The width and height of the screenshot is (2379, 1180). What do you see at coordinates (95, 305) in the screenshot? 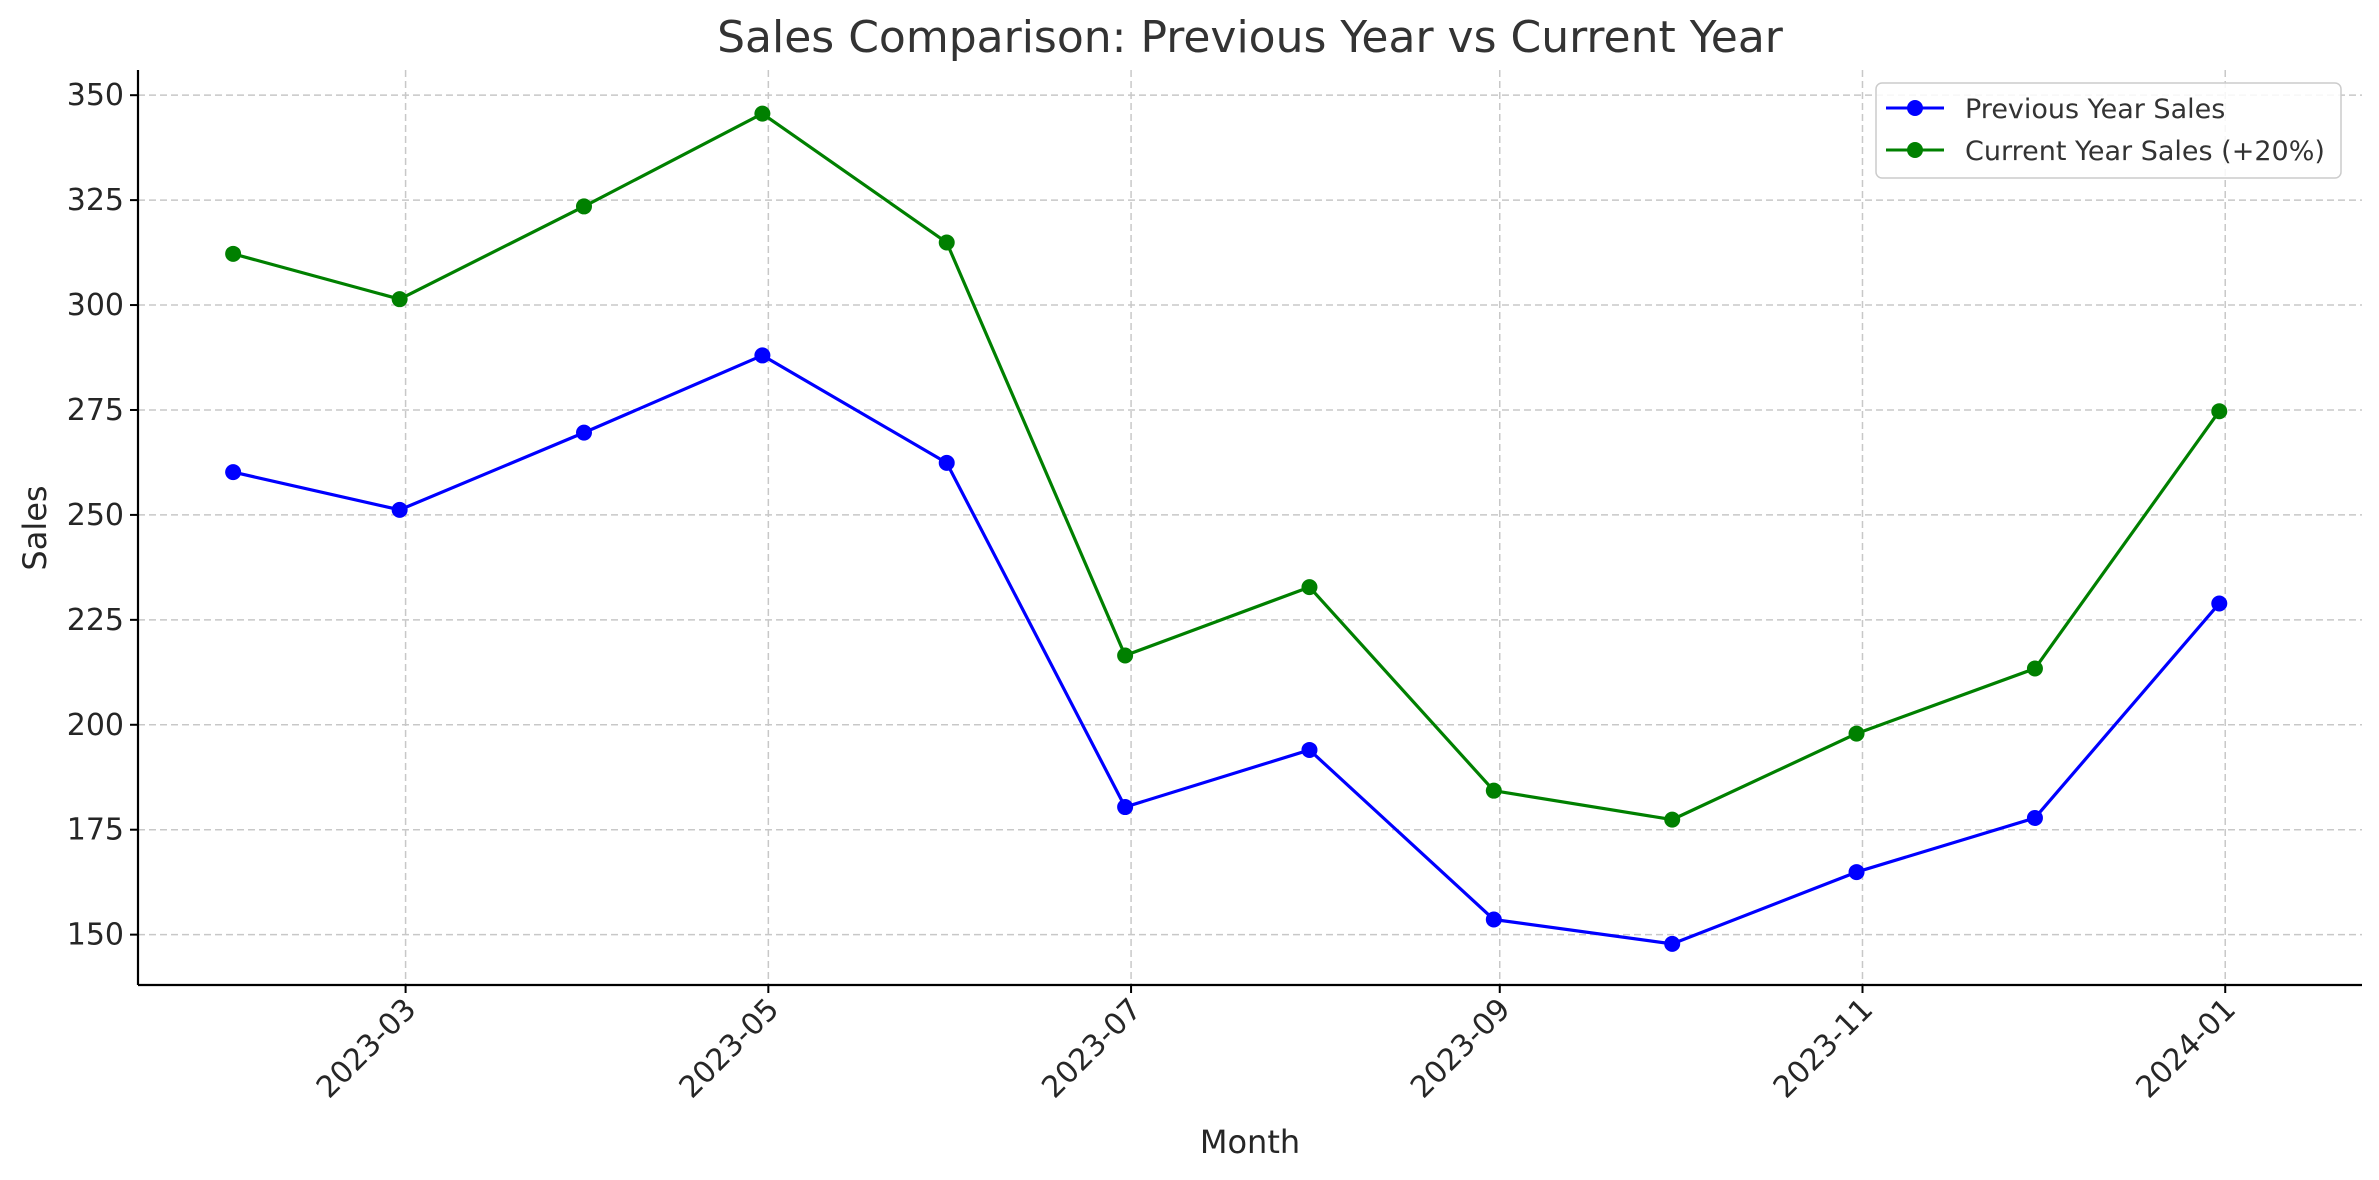
I see `y-tick-label: 300` at bounding box center [95, 305].